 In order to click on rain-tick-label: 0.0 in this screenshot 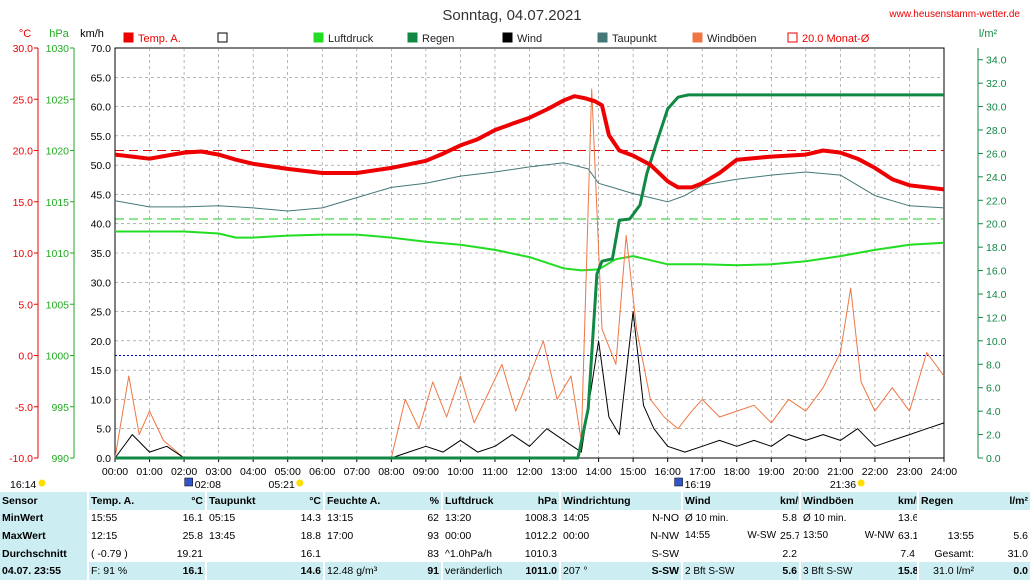, I will do `click(993, 459)`.